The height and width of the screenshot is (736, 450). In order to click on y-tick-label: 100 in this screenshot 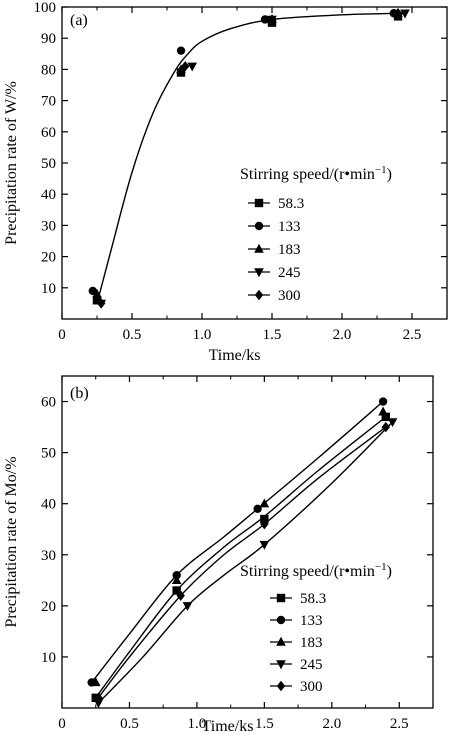, I will do `click(45, 8)`.